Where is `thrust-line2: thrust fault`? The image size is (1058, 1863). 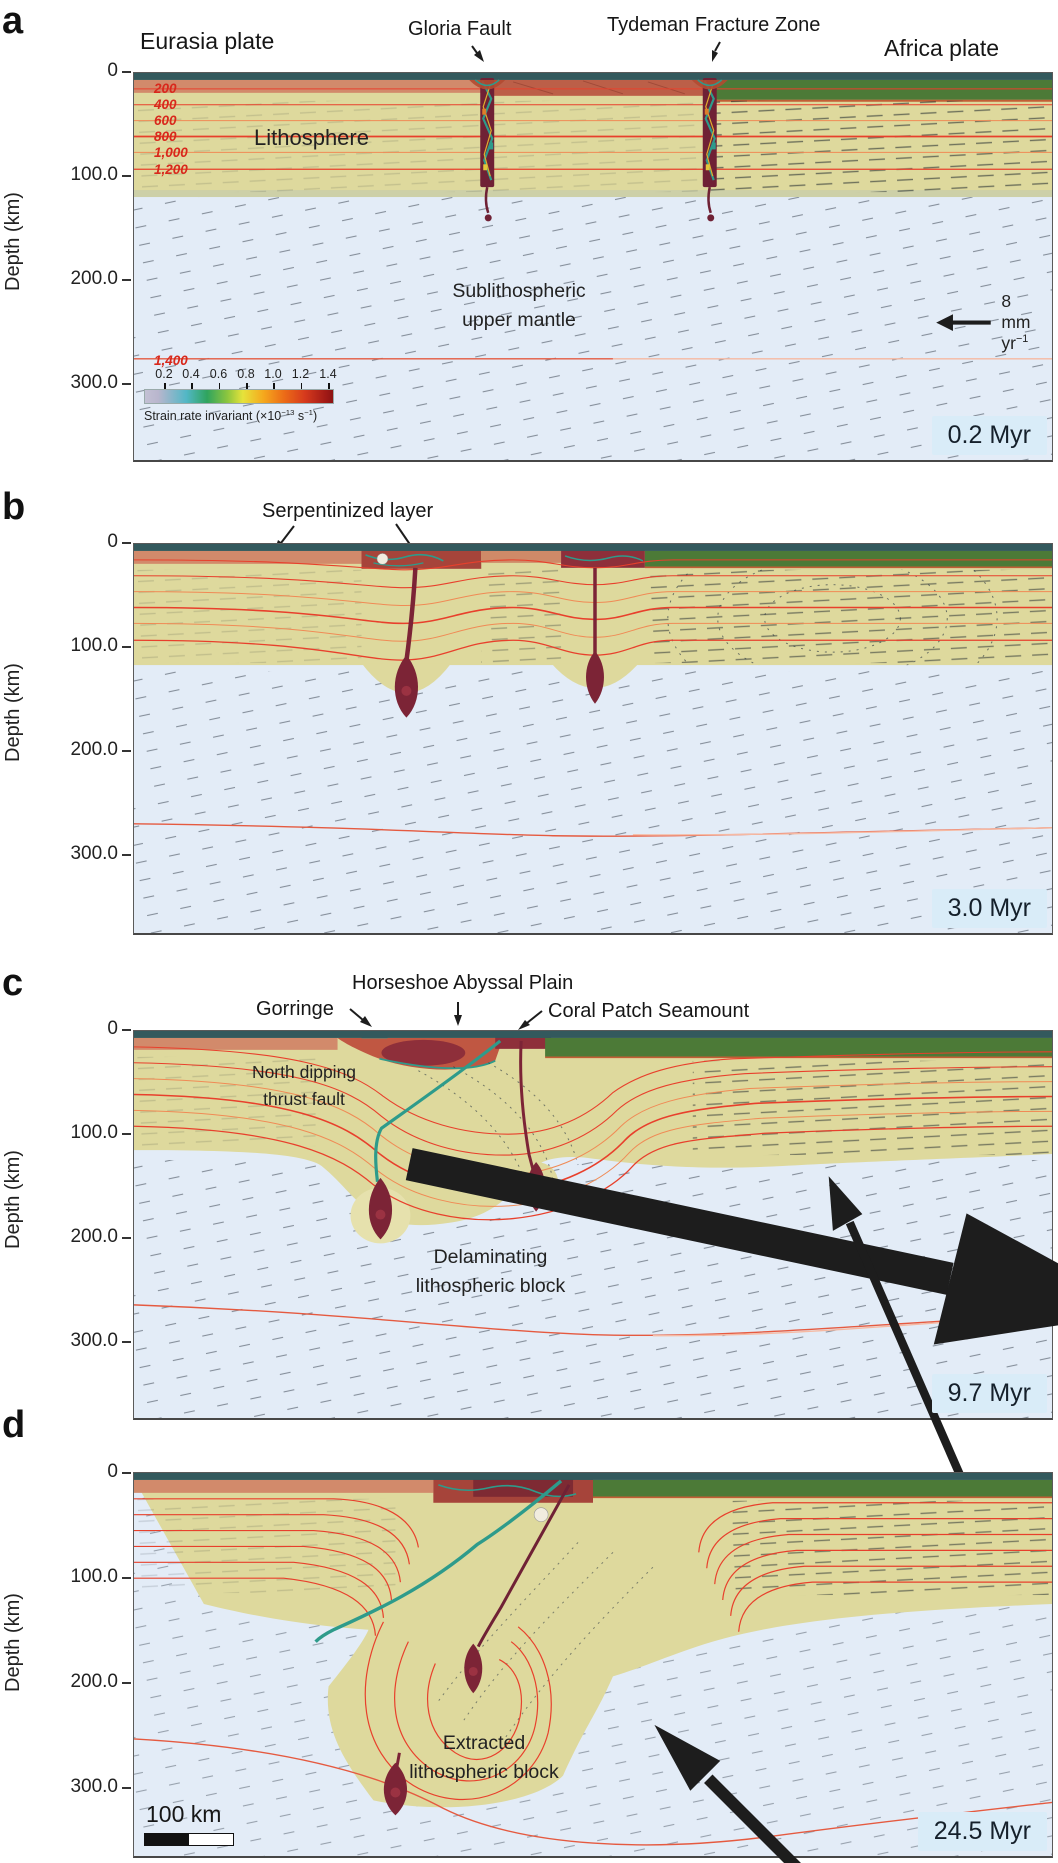
thrust-line2: thrust fault is located at coordinates (304, 1099).